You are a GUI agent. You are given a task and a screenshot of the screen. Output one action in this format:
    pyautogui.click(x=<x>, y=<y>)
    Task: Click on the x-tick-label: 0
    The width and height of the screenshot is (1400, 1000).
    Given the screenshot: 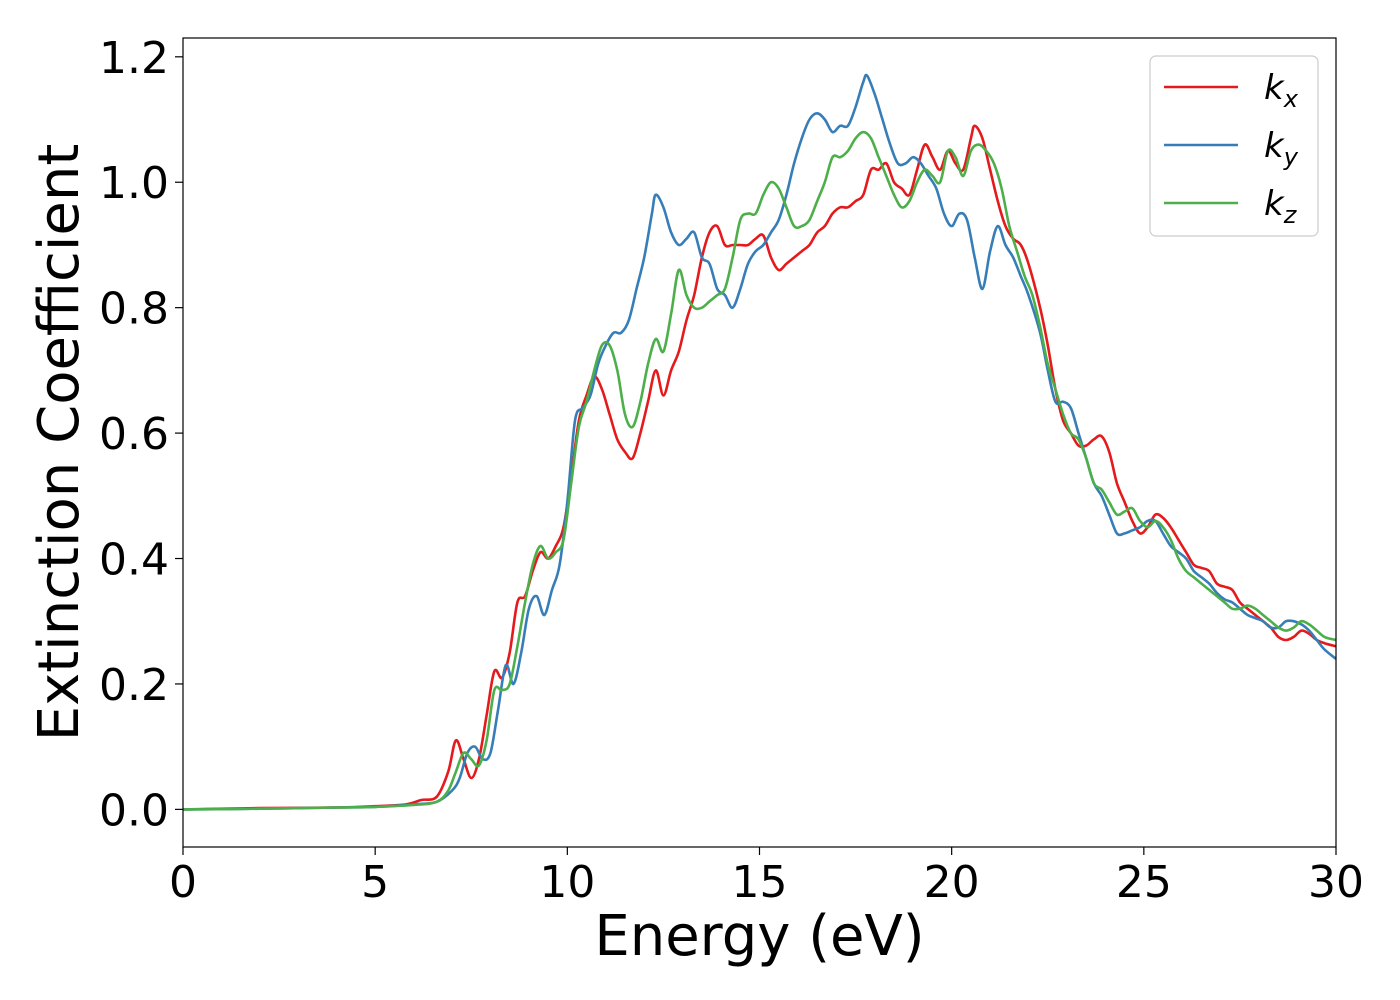 What is the action you would take?
    pyautogui.click(x=183, y=882)
    